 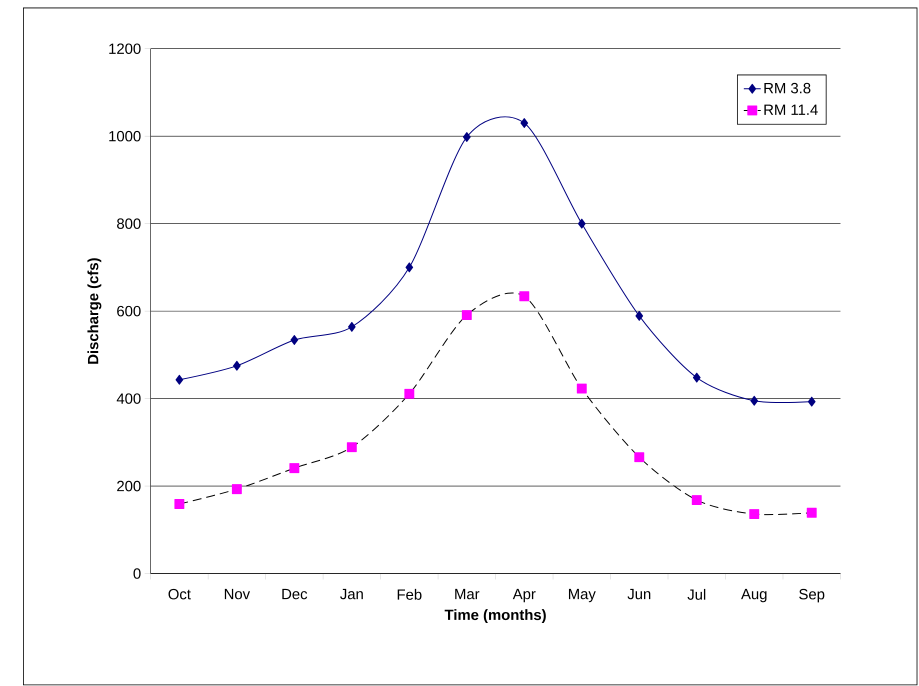 What do you see at coordinates (696, 594) in the screenshot?
I see `x-tick-label: Jul` at bounding box center [696, 594].